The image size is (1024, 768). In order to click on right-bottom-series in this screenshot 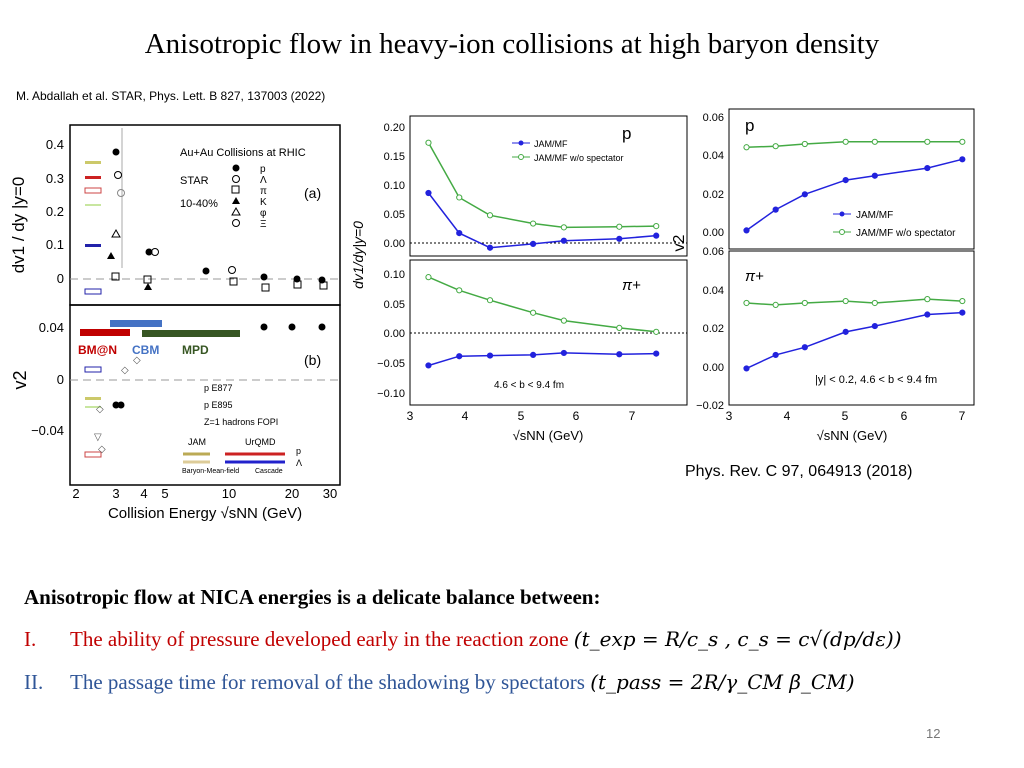, I will do `click(854, 334)`.